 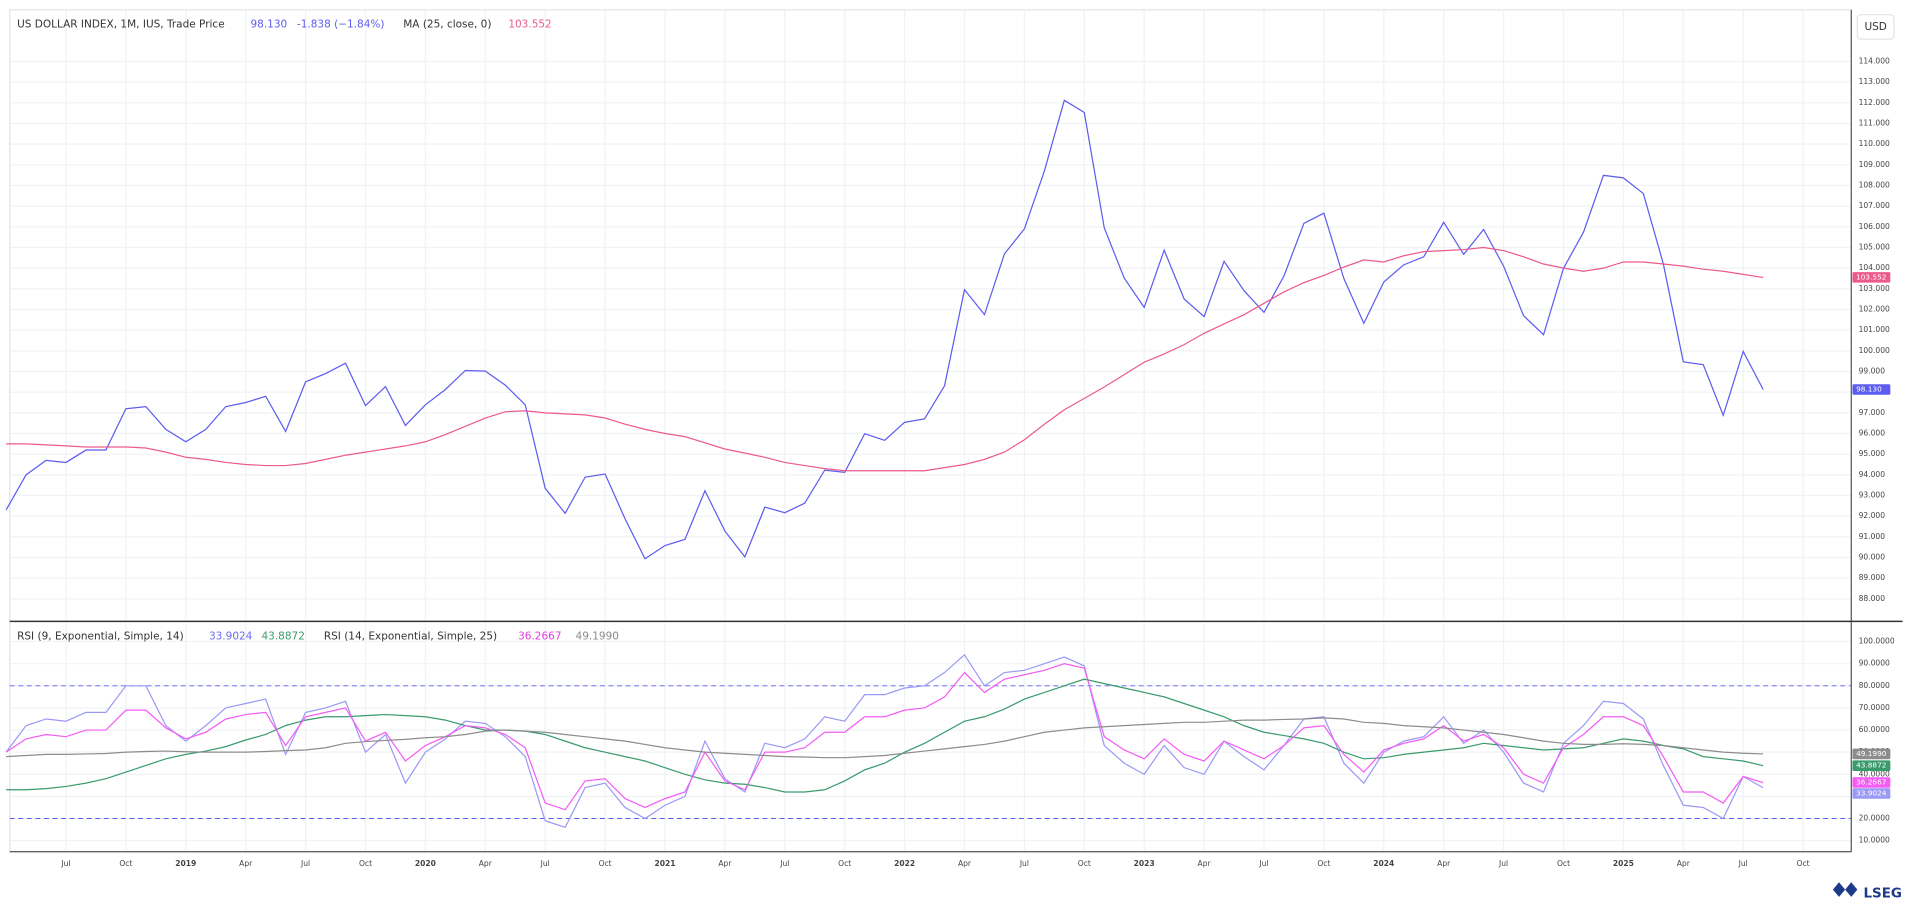 What do you see at coordinates (1872, 515) in the screenshot?
I see `y-tick-label: 92.000` at bounding box center [1872, 515].